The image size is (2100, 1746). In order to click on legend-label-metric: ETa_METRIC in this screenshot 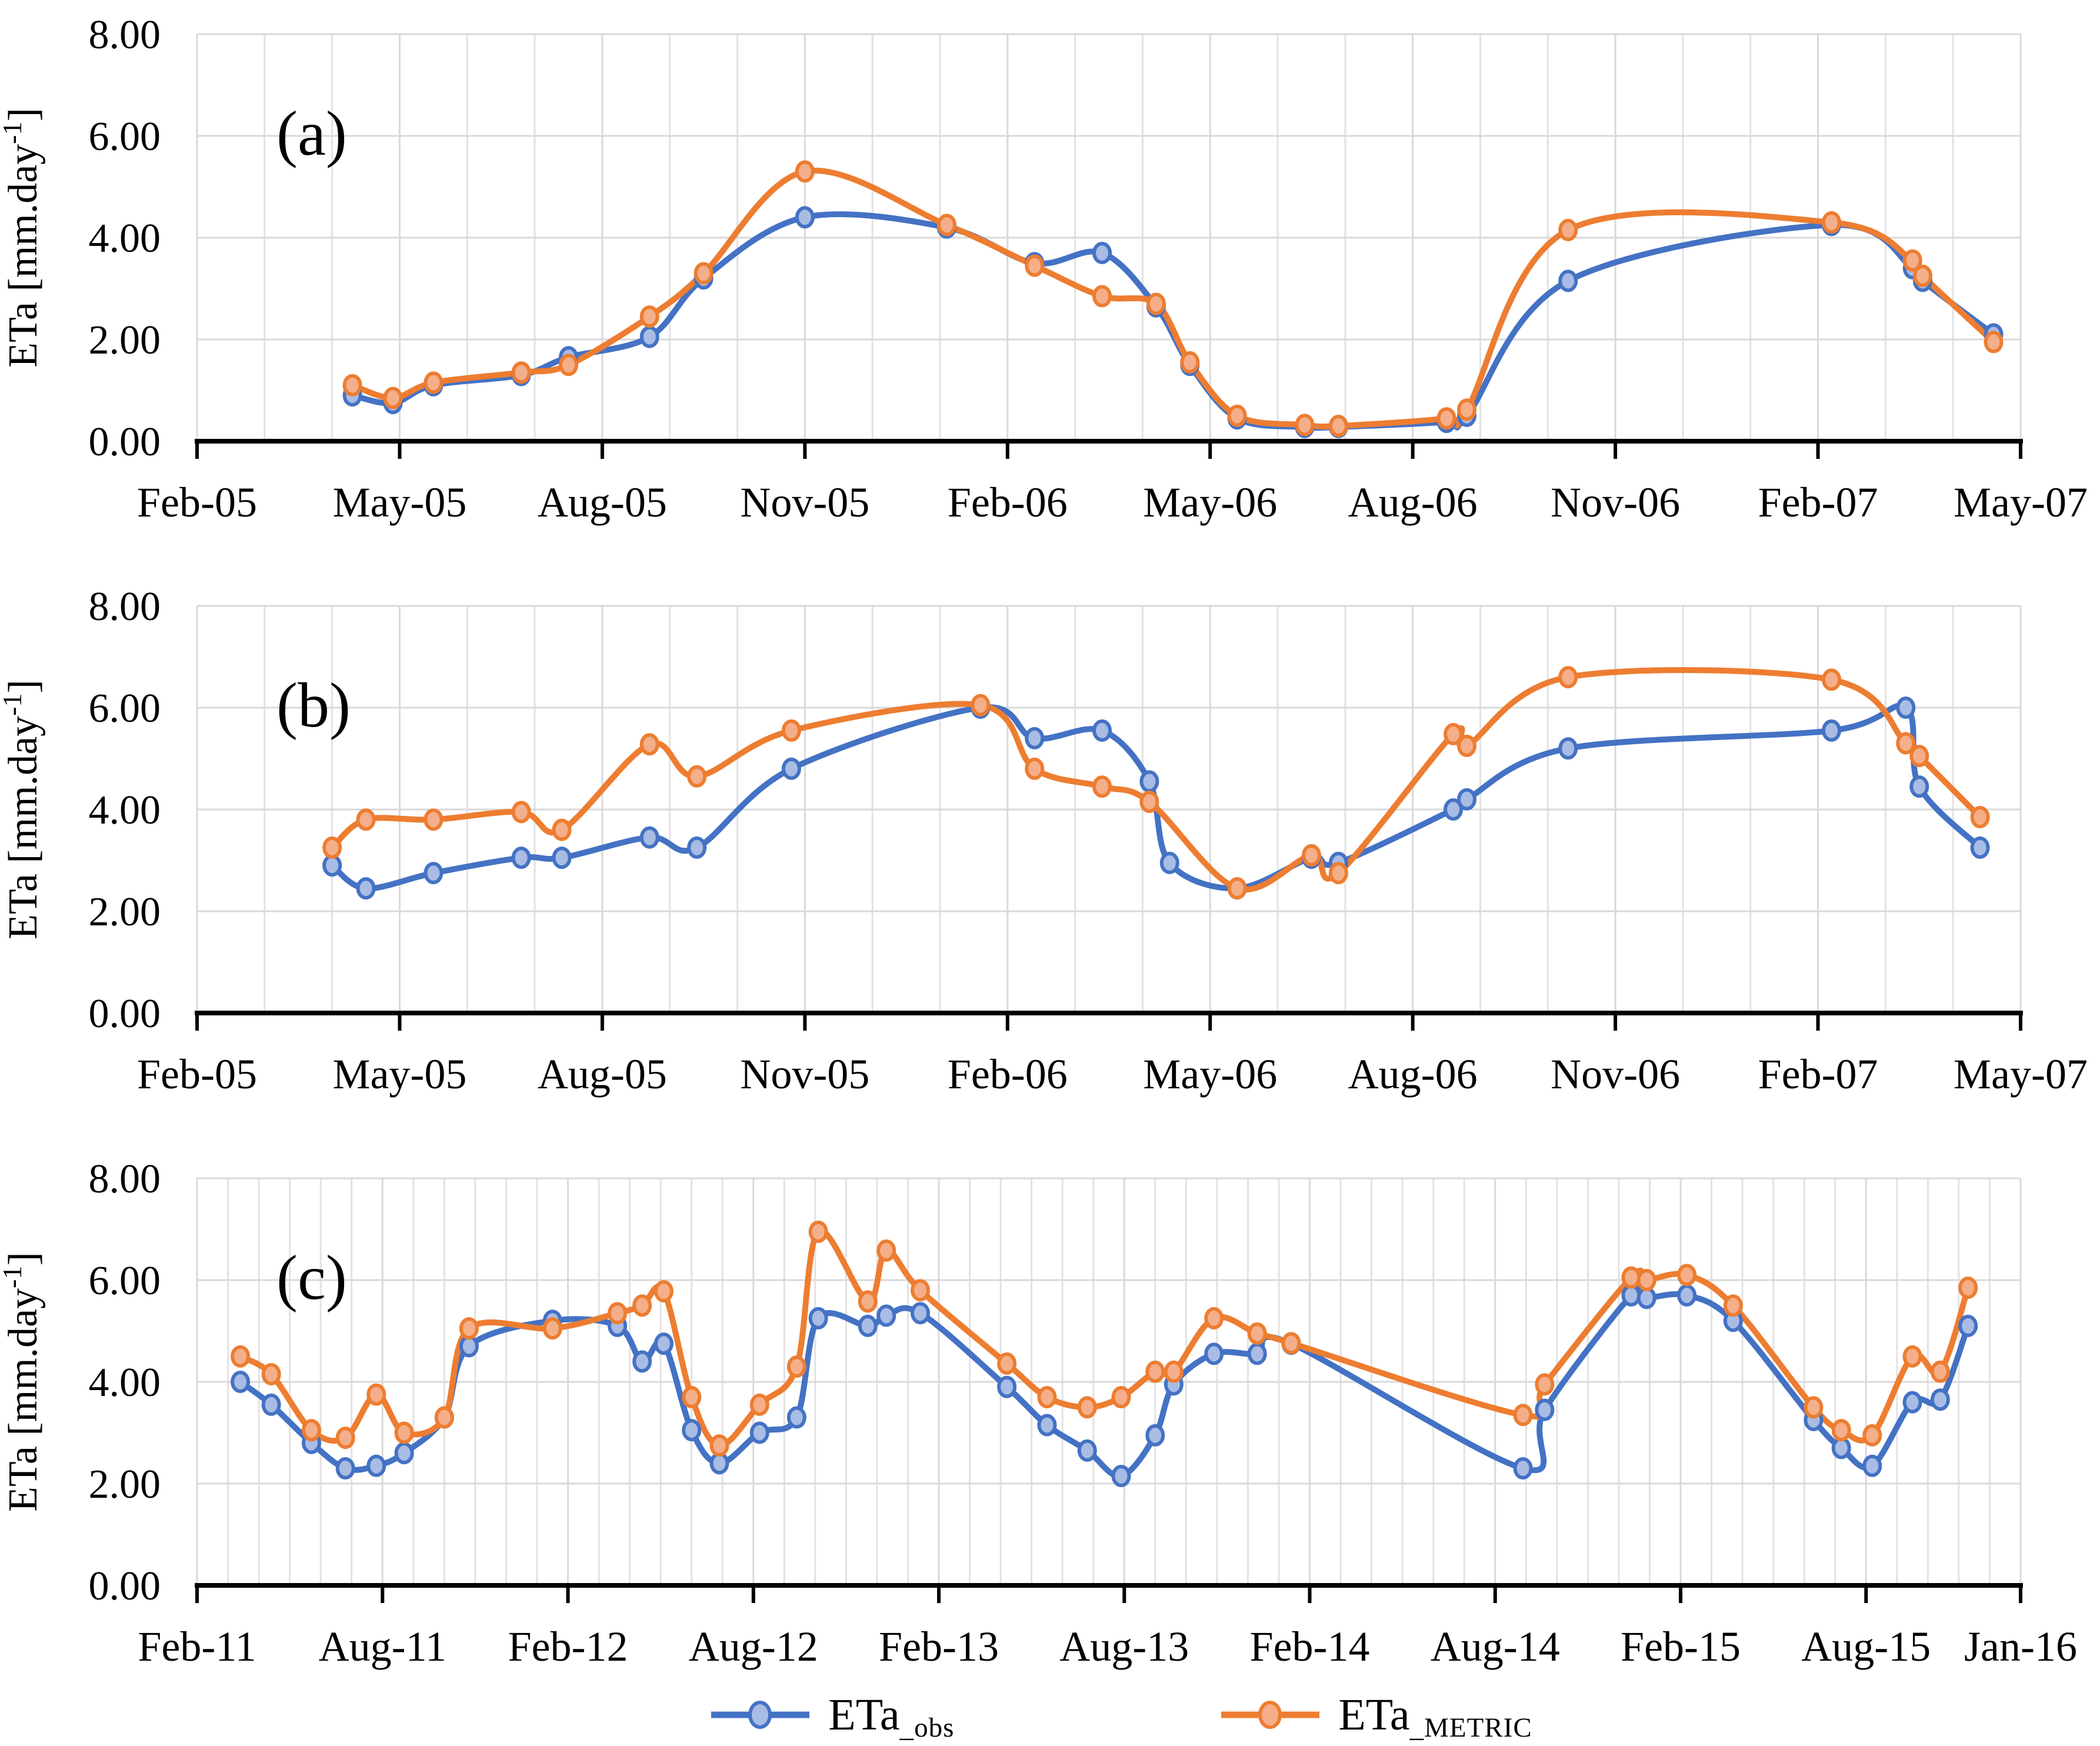, I will do `click(1435, 1716)`.